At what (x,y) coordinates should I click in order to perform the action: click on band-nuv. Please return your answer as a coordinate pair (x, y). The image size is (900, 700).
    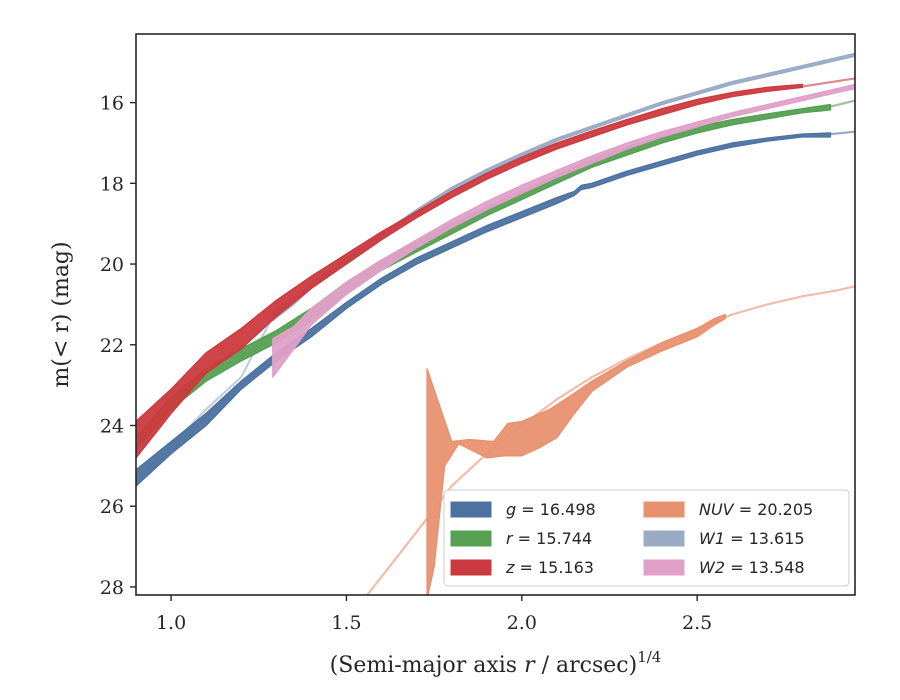
    Looking at the image, I should click on (576, 454).